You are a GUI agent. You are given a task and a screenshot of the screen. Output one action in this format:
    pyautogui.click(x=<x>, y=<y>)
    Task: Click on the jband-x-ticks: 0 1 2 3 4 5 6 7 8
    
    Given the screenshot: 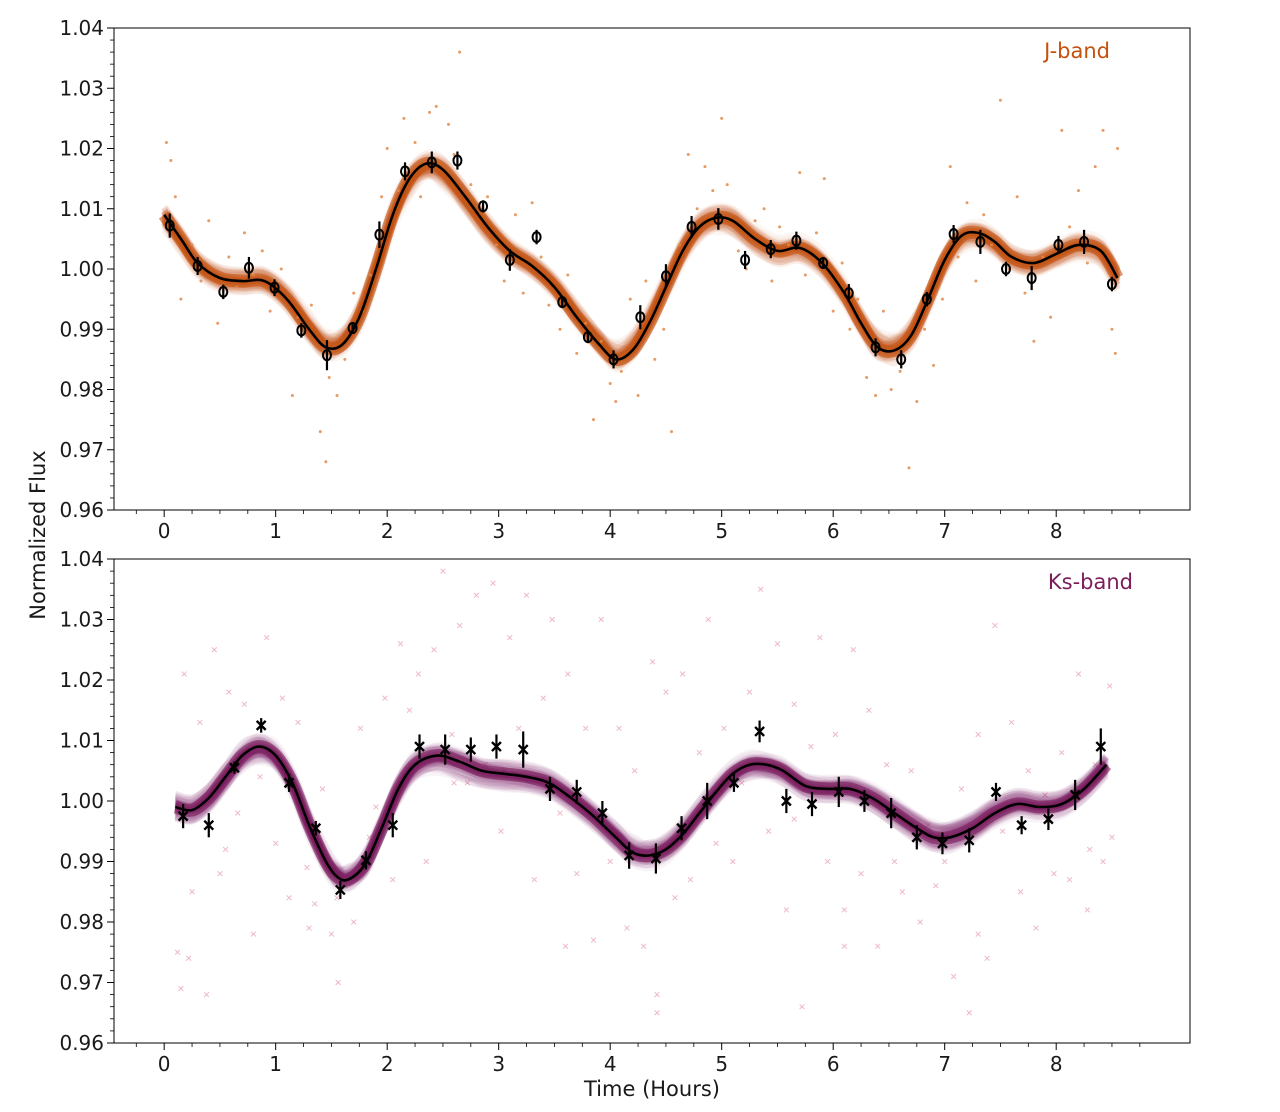 What is the action you would take?
    pyautogui.click(x=638, y=526)
    